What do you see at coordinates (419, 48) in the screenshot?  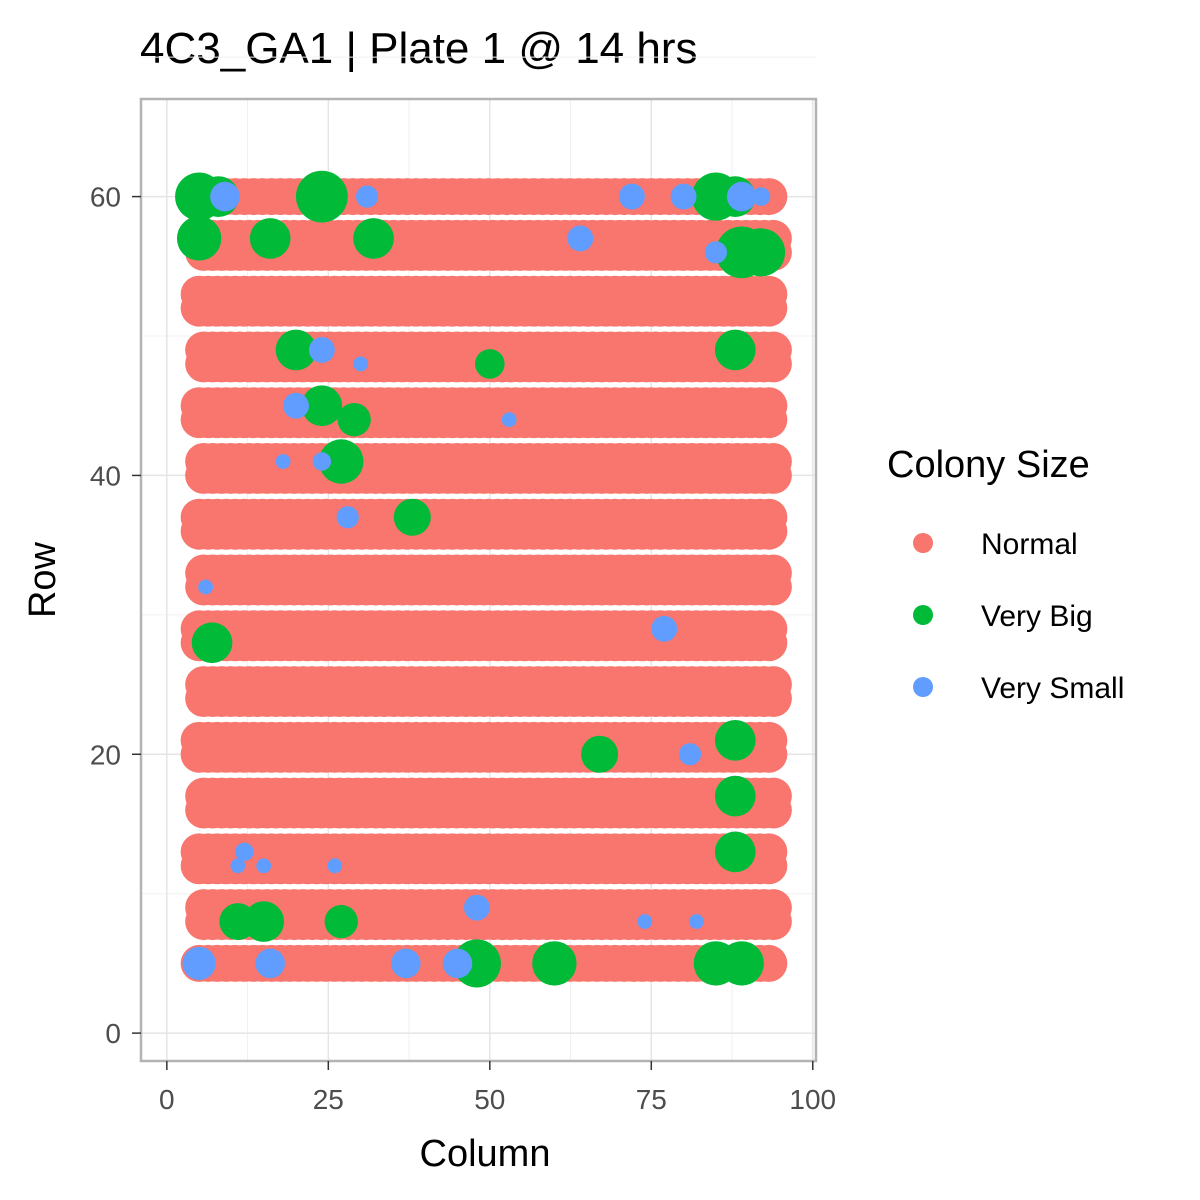 I see `chart-title: 4C3_GA1 | Plate 1 @ 14 hrs` at bounding box center [419, 48].